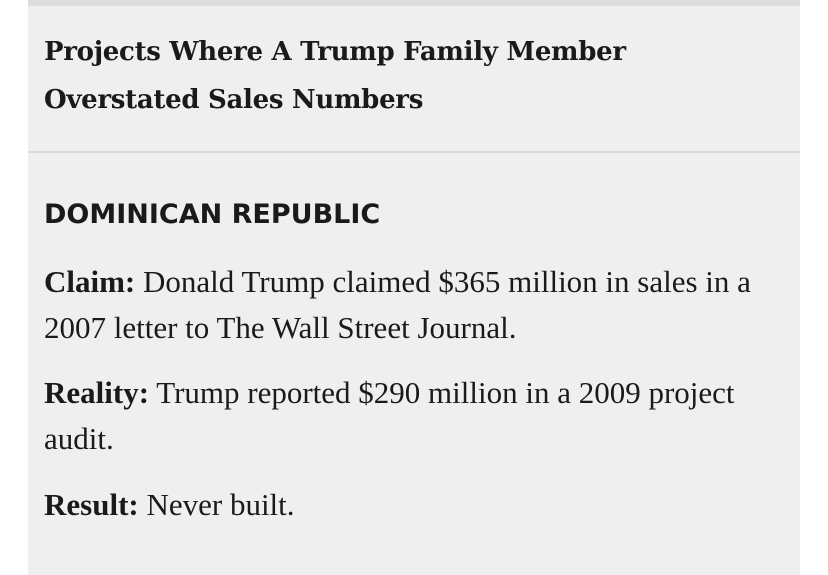  I want to click on section-divider, so click(414, 152).